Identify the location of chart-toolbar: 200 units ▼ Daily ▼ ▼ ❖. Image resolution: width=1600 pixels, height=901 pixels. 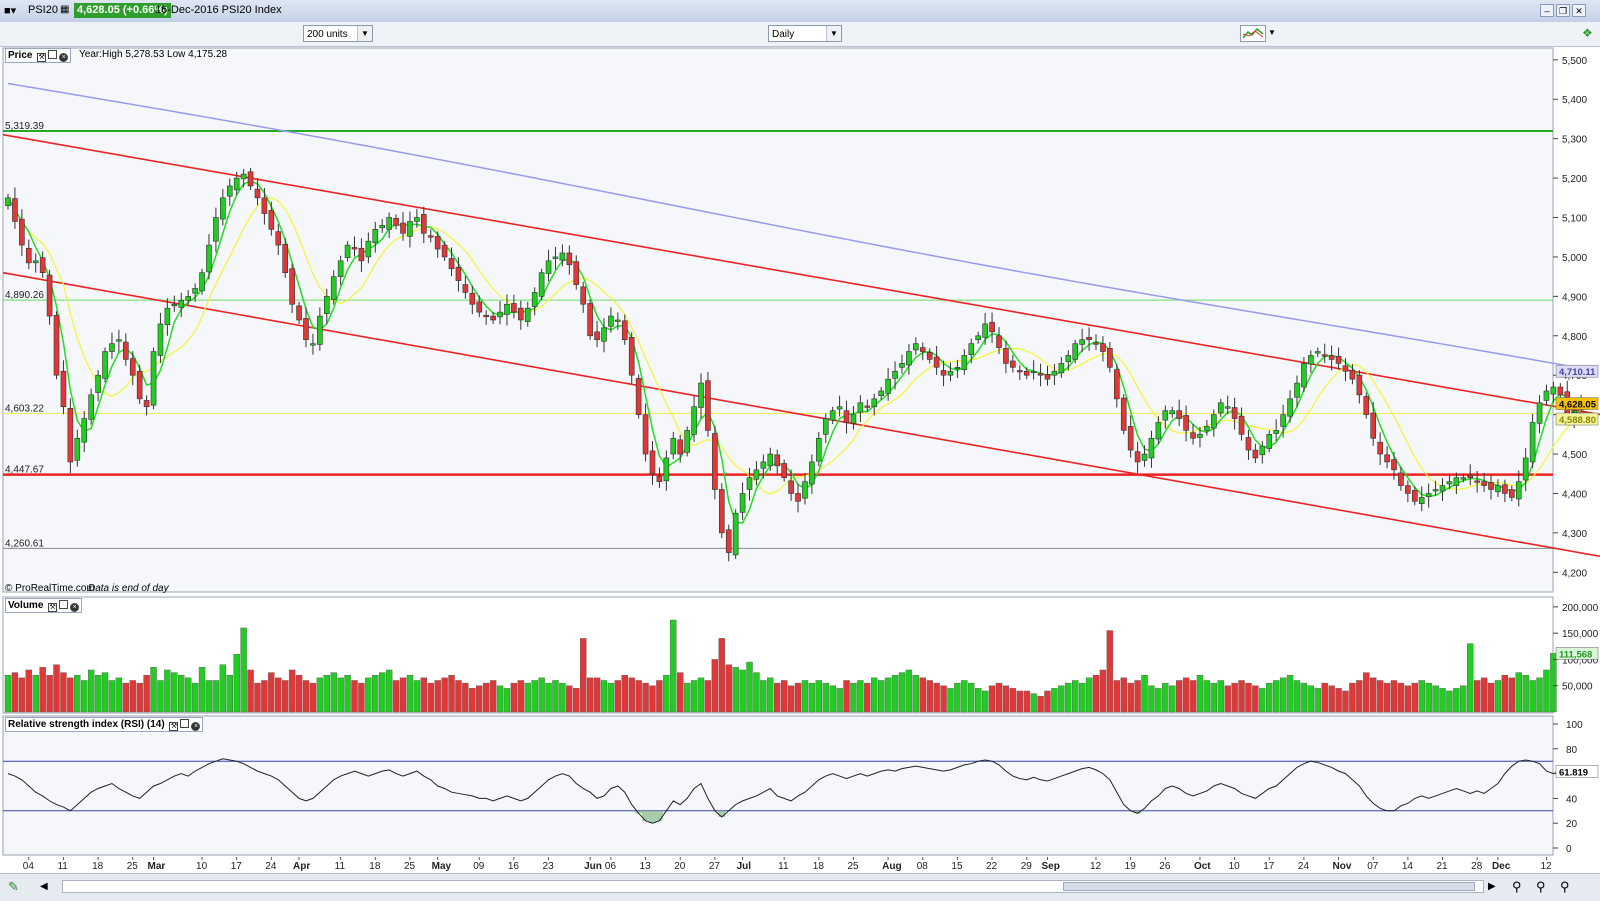
(800, 34).